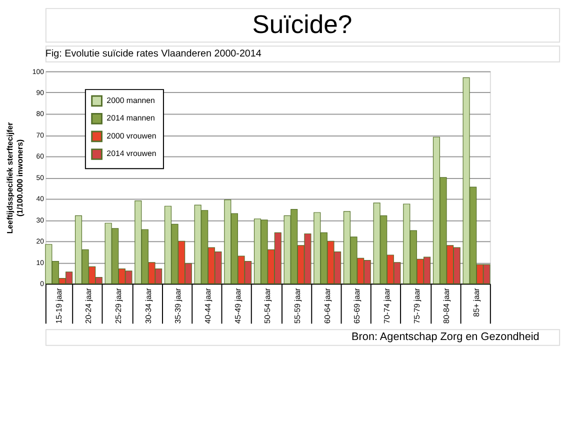  Describe the element at coordinates (297, 306) in the screenshot. I see `x-tick-label: 55-59 jaar` at that location.